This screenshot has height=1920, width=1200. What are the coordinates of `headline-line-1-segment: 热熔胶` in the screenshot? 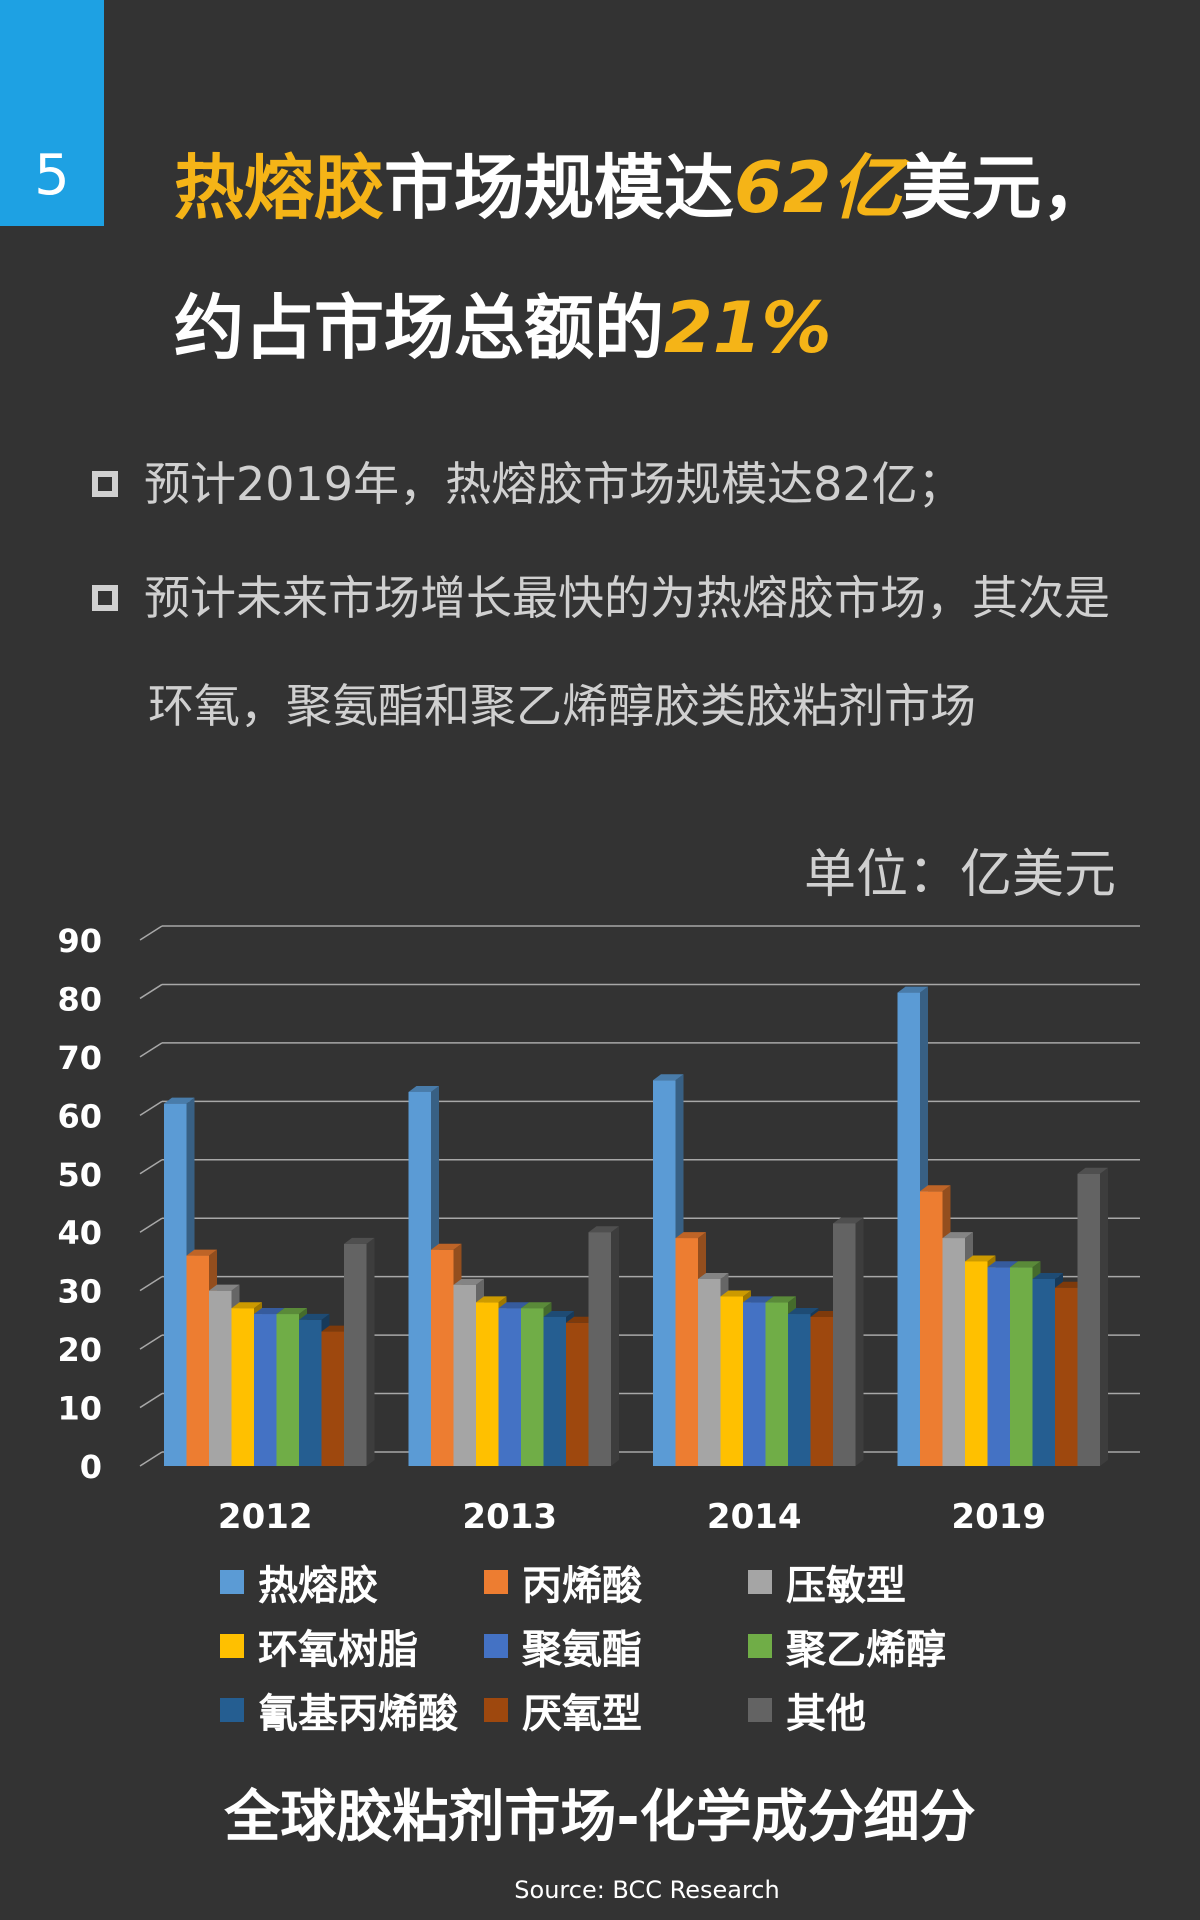 It's located at (279, 188).